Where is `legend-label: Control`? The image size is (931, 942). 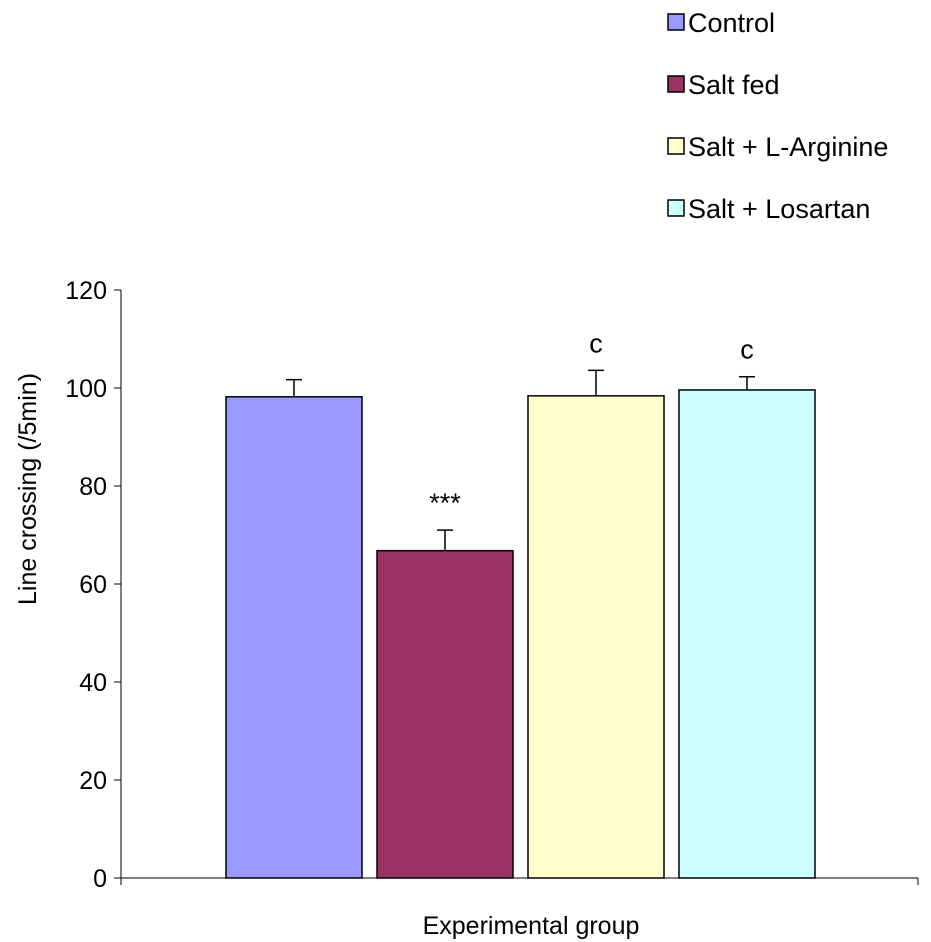 legend-label: Control is located at coordinates (731, 23).